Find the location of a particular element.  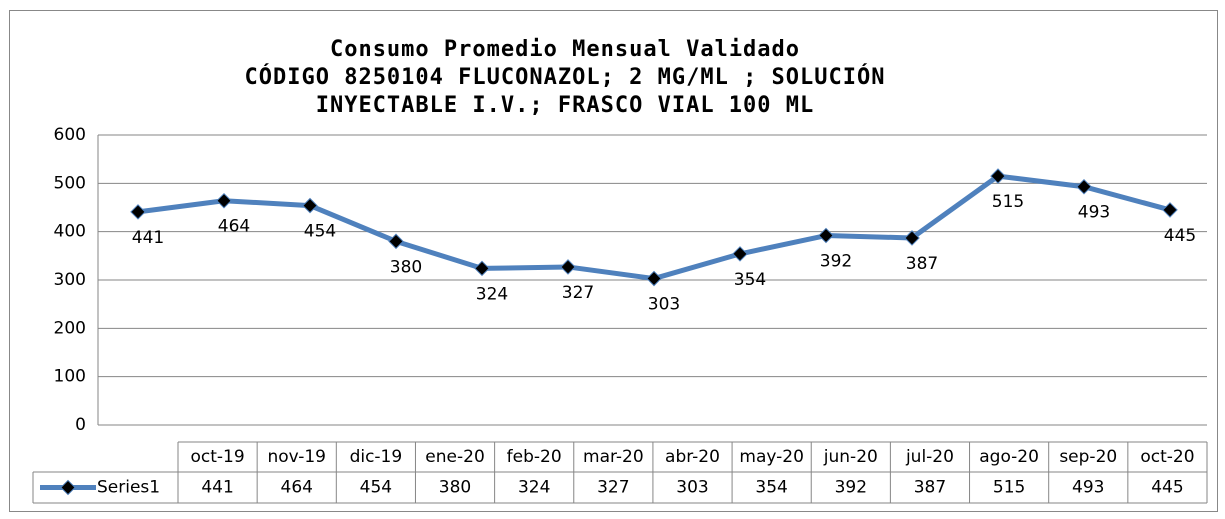

y-tick-label: 400 is located at coordinates (70, 232).